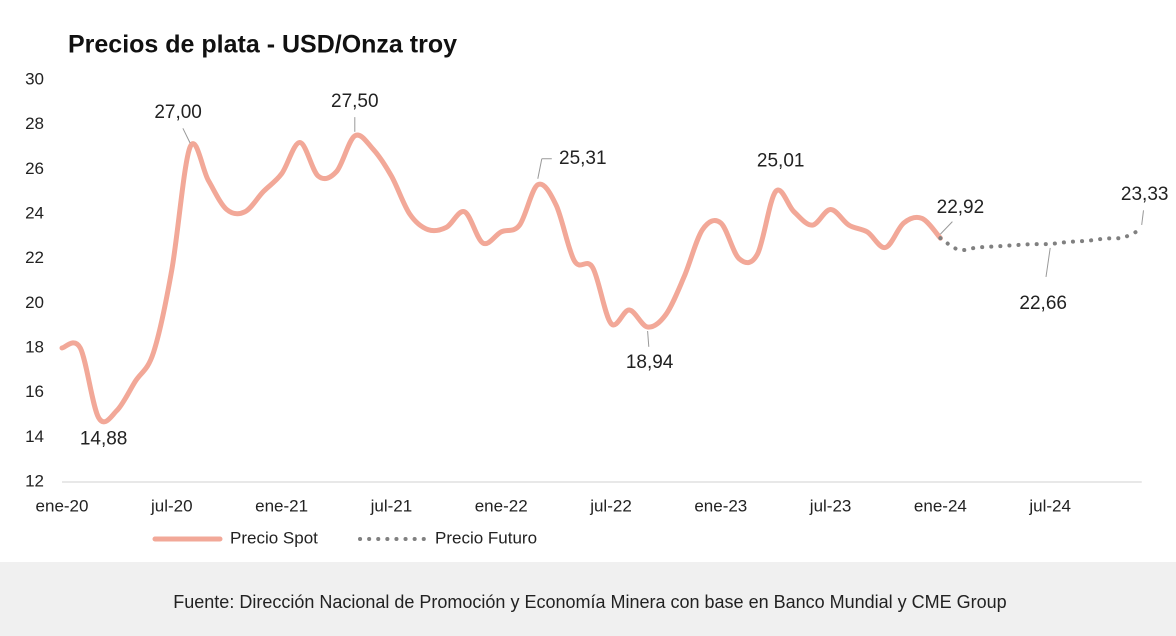 This screenshot has height=636, width=1176. Describe the element at coordinates (281, 505) in the screenshot. I see `x-tick-label: ene-21` at that location.